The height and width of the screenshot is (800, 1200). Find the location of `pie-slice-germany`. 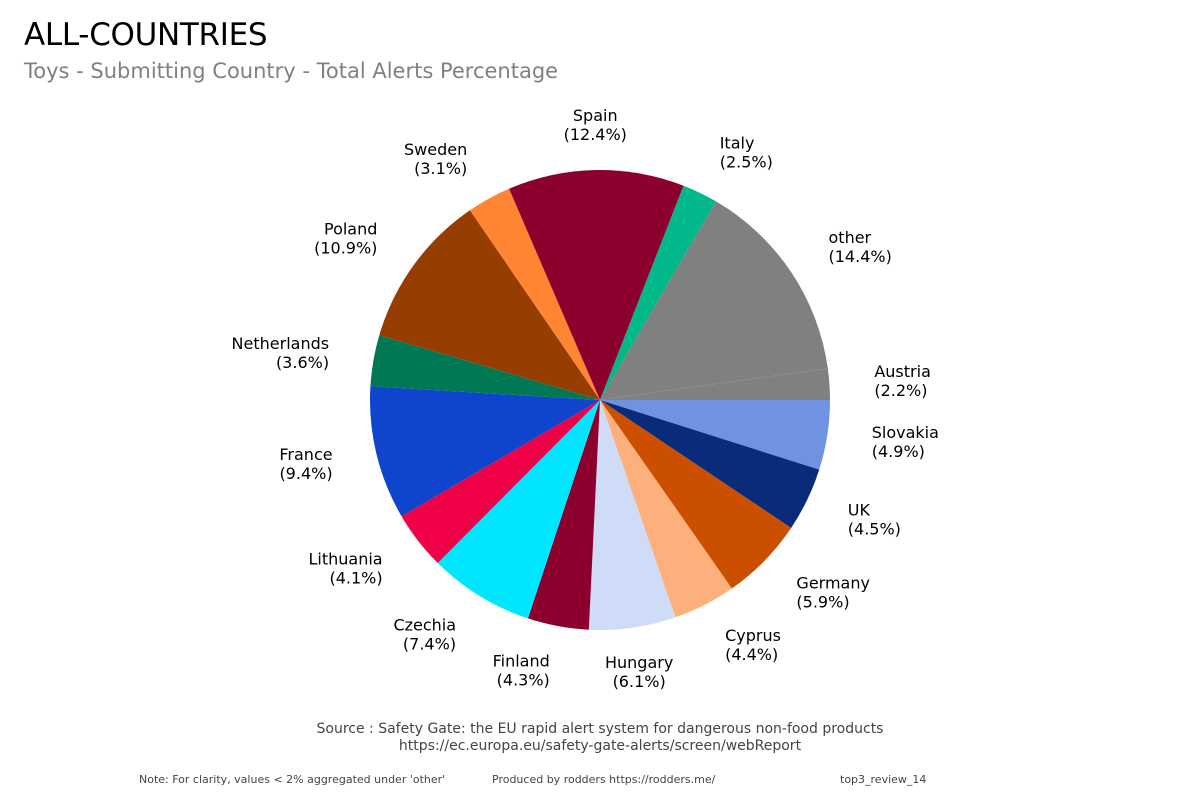

pie-slice-germany is located at coordinates (696, 494).